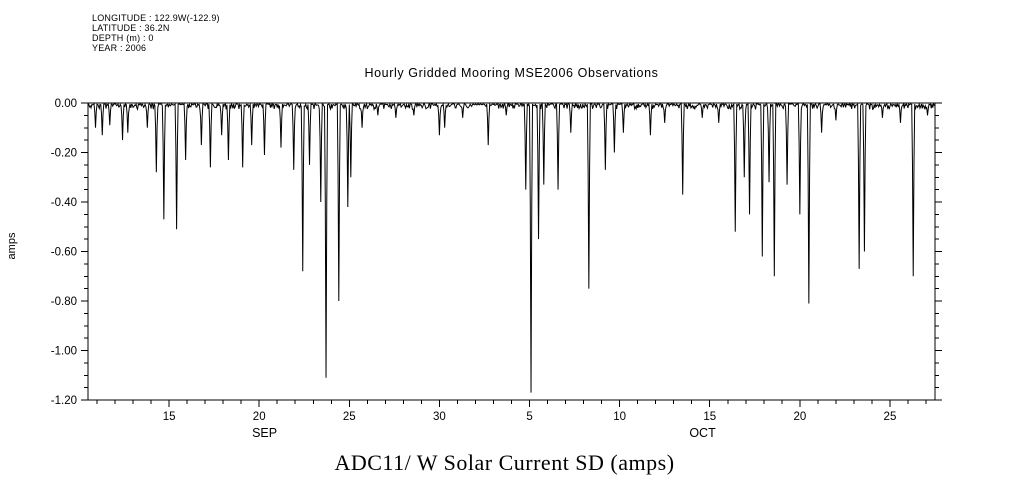 This screenshot has width=1009, height=504. Describe the element at coordinates (131, 28) in the screenshot. I see `metadata-latitude: LATITUDE : 36.2N` at that location.